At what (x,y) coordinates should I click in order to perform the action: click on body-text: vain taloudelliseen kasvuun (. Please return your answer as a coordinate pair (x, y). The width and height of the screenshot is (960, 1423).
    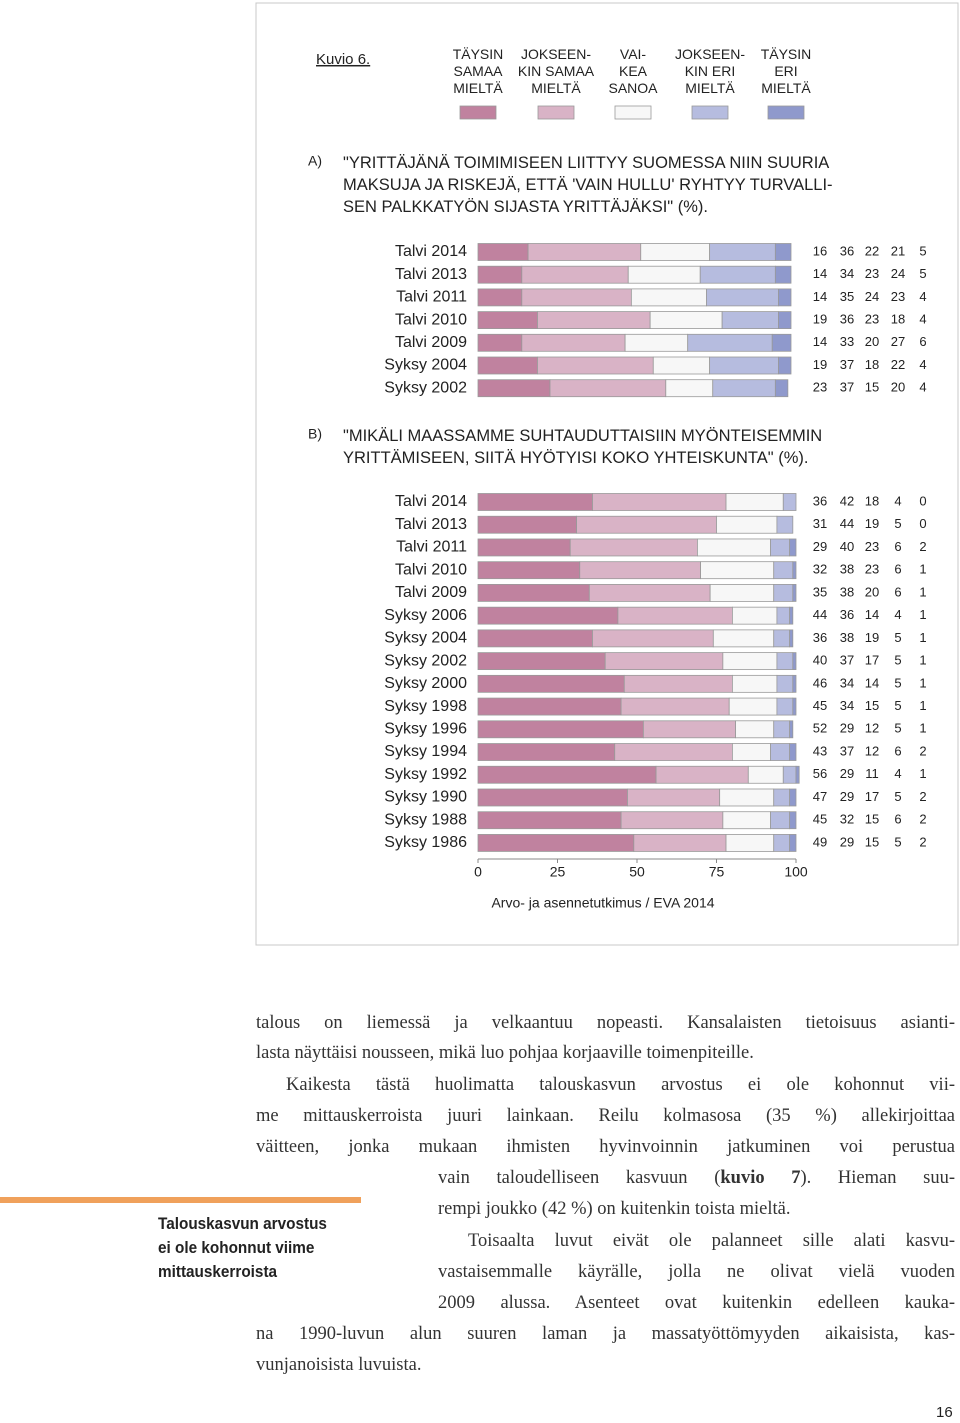
    Looking at the image, I should click on (579, 1178).